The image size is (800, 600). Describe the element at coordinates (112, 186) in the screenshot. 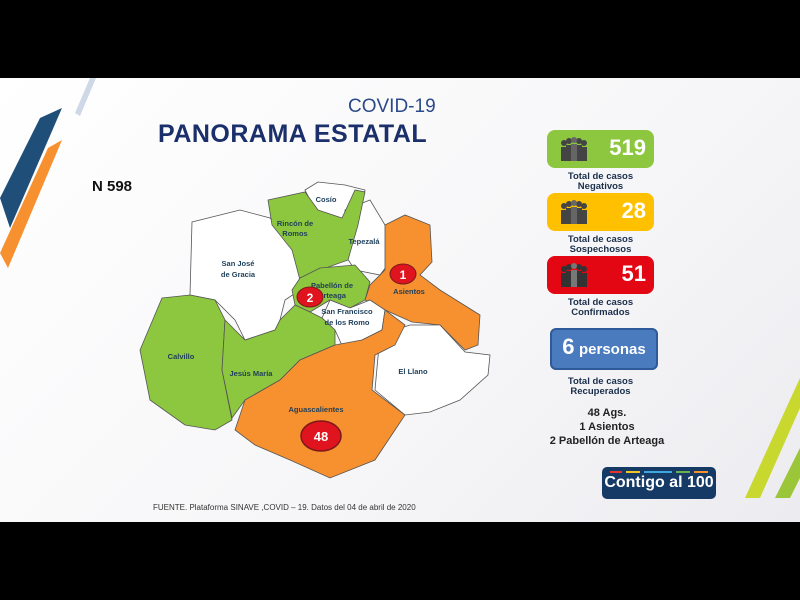

I see `total-count: N 598` at that location.